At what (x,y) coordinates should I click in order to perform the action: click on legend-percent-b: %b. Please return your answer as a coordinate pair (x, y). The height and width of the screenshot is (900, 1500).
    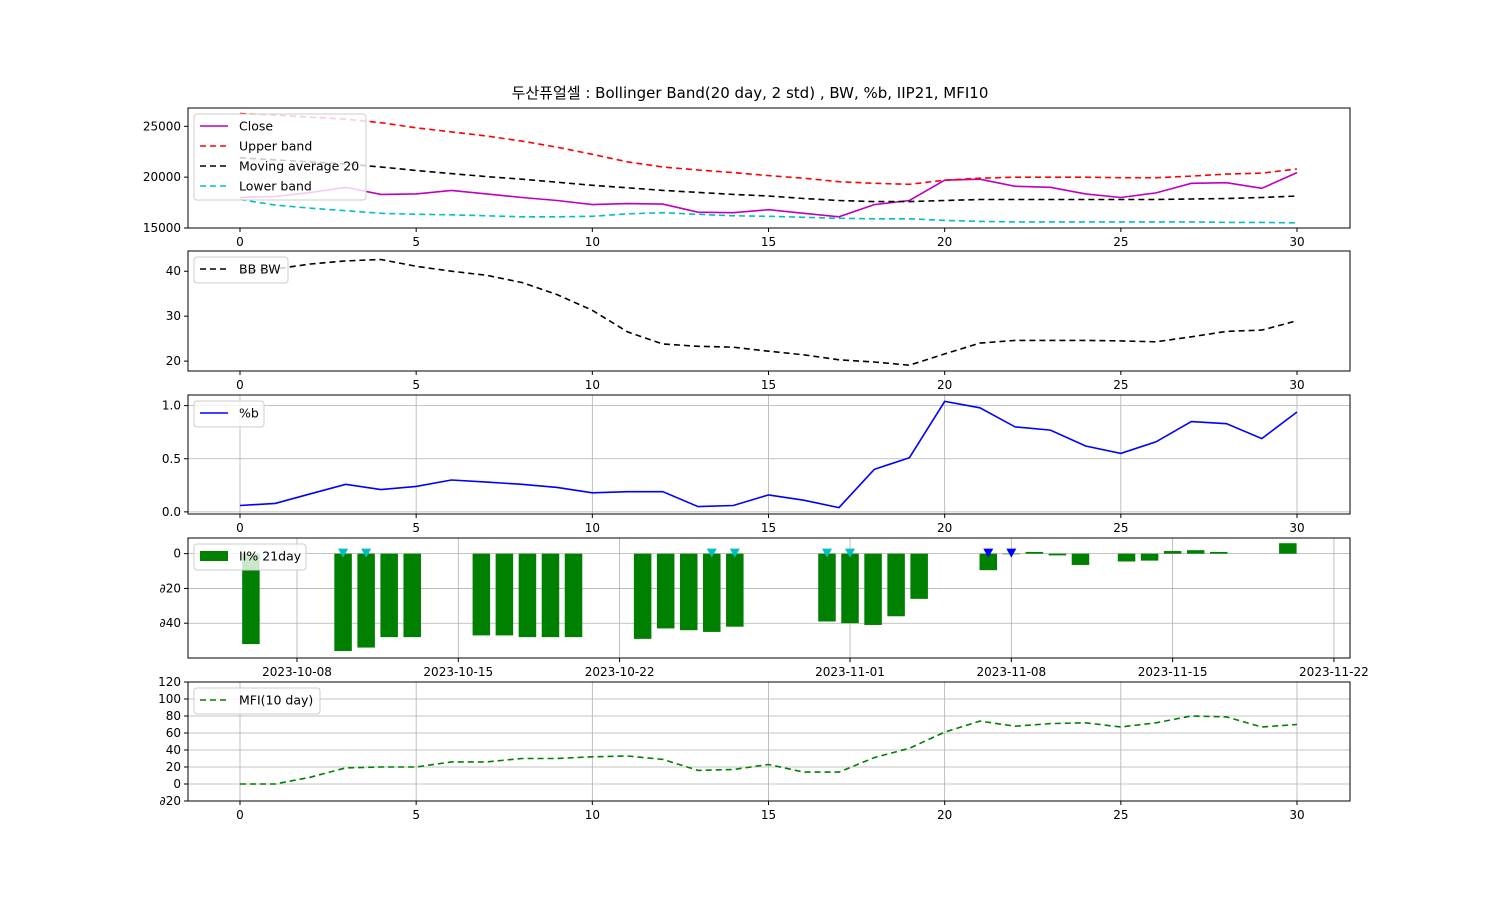
    Looking at the image, I should click on (229, 414).